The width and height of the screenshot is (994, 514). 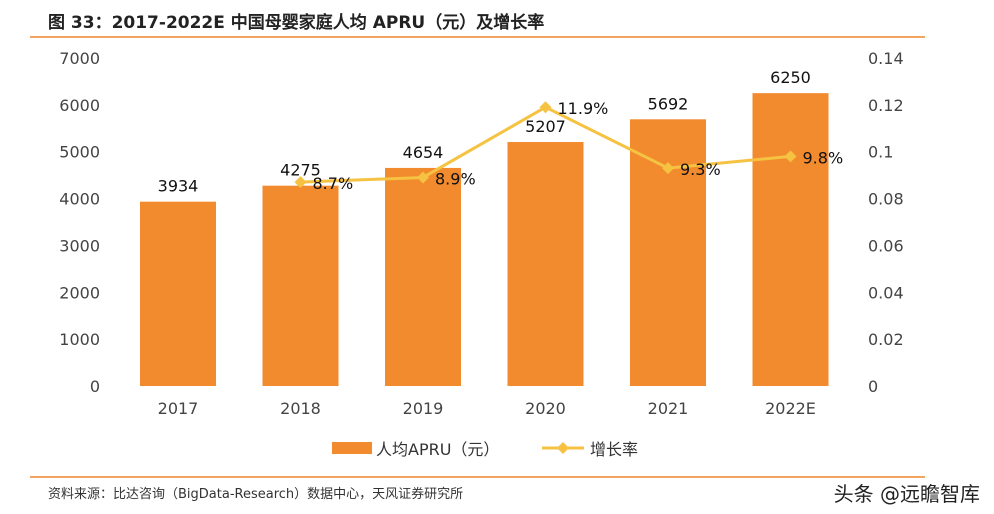 What do you see at coordinates (886, 292) in the screenshot?
I see `y-right-tick: 0.04` at bounding box center [886, 292].